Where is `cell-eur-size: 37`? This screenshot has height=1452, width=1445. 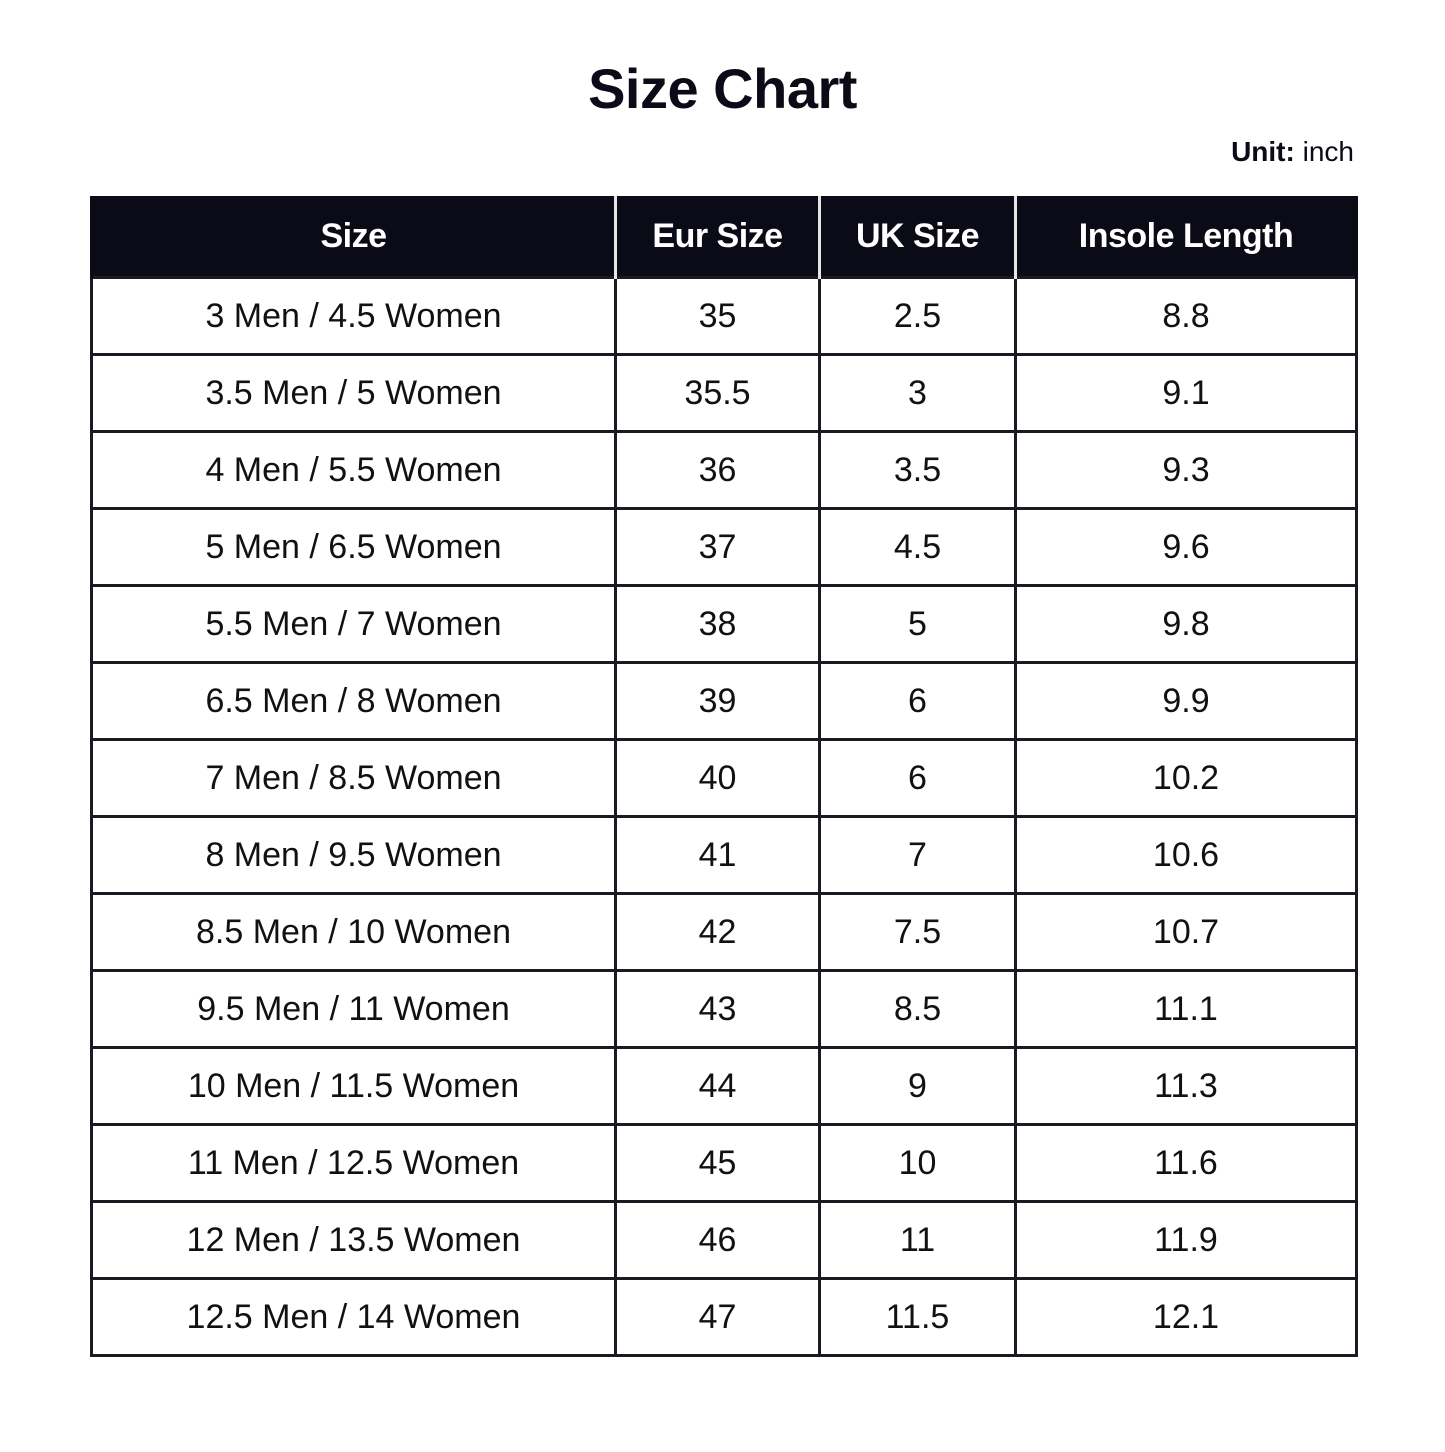
cell-eur-size: 37 is located at coordinates (717, 547).